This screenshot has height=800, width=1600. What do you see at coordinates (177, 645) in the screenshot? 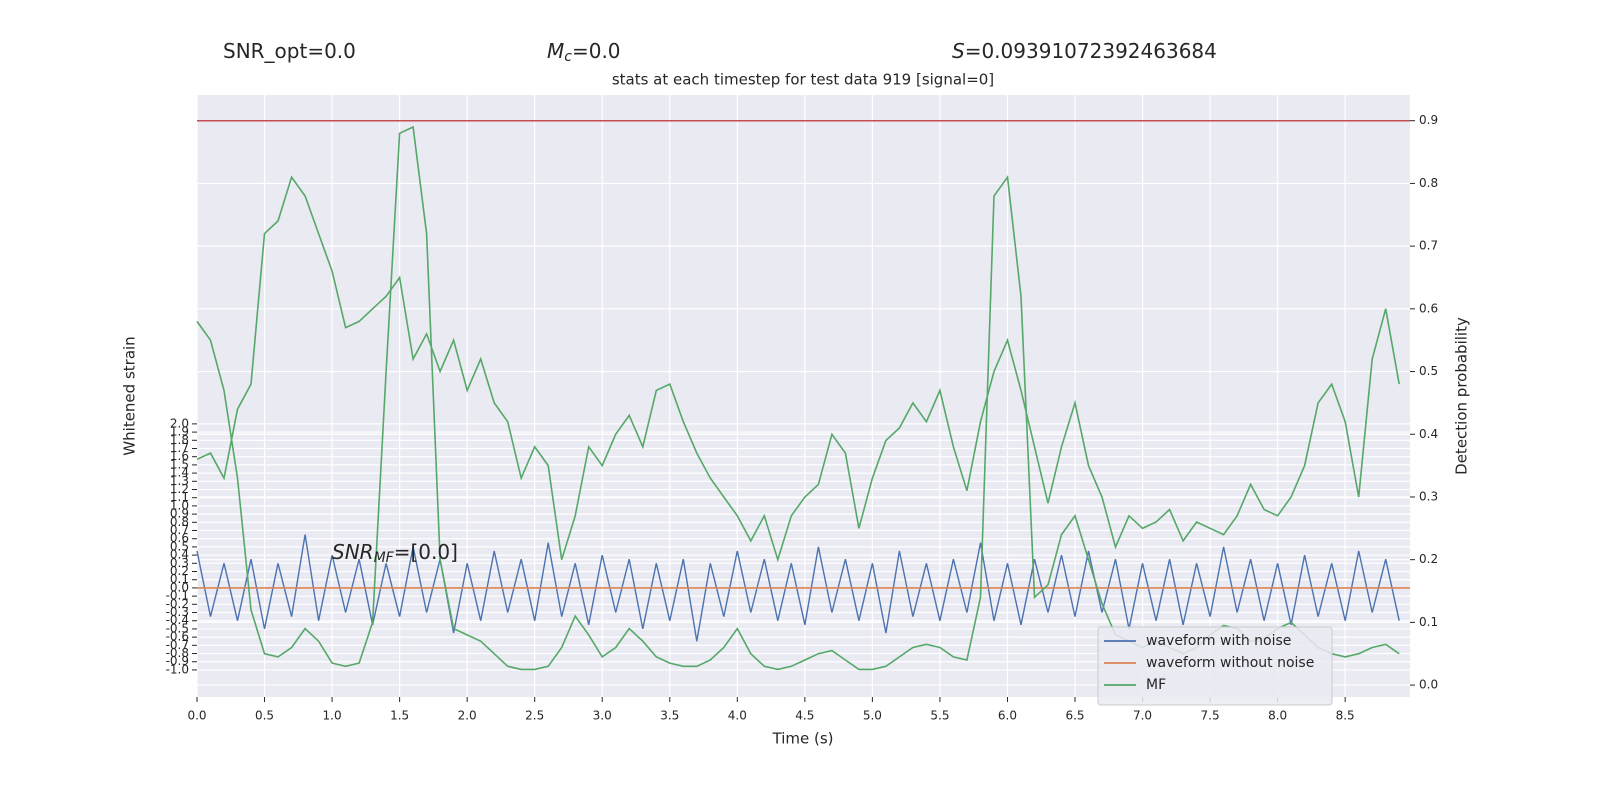
I see `y-tick-label: -0.7` at bounding box center [177, 645].